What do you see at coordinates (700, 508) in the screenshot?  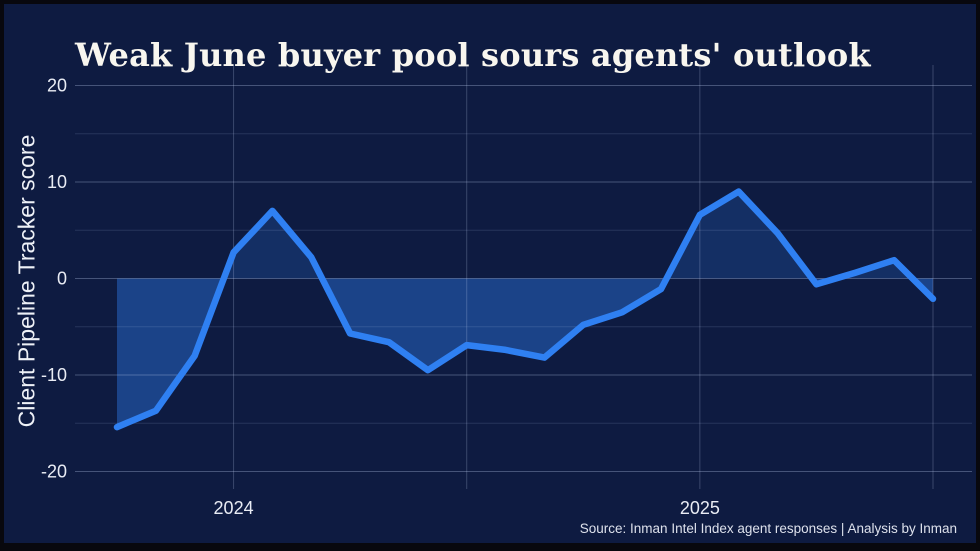 I see `x-tick-label: 2025` at bounding box center [700, 508].